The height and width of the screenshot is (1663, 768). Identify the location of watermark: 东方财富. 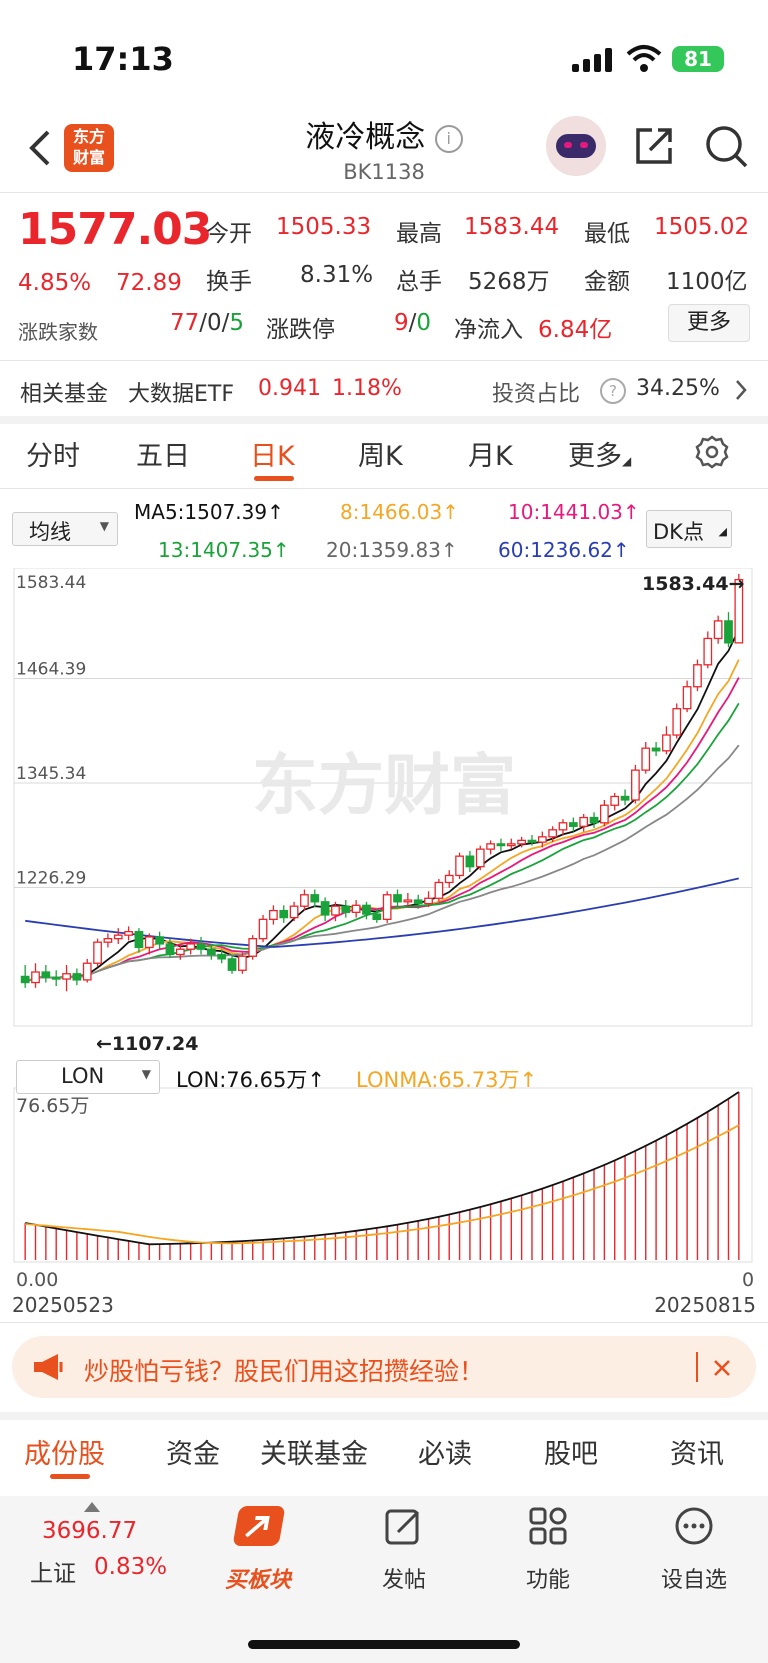
(384, 785).